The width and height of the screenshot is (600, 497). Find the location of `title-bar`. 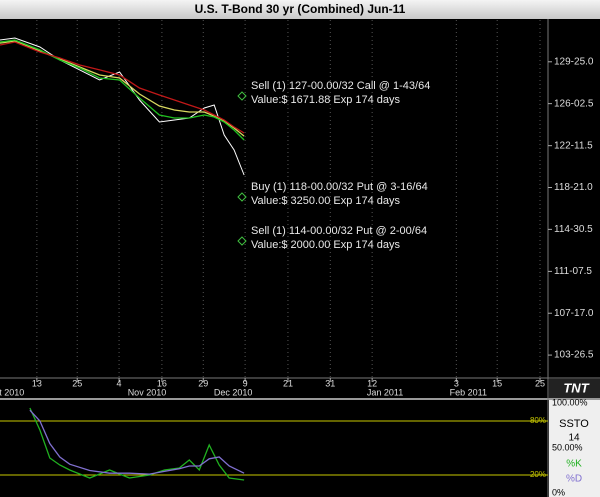

title-bar is located at coordinates (300, 9).